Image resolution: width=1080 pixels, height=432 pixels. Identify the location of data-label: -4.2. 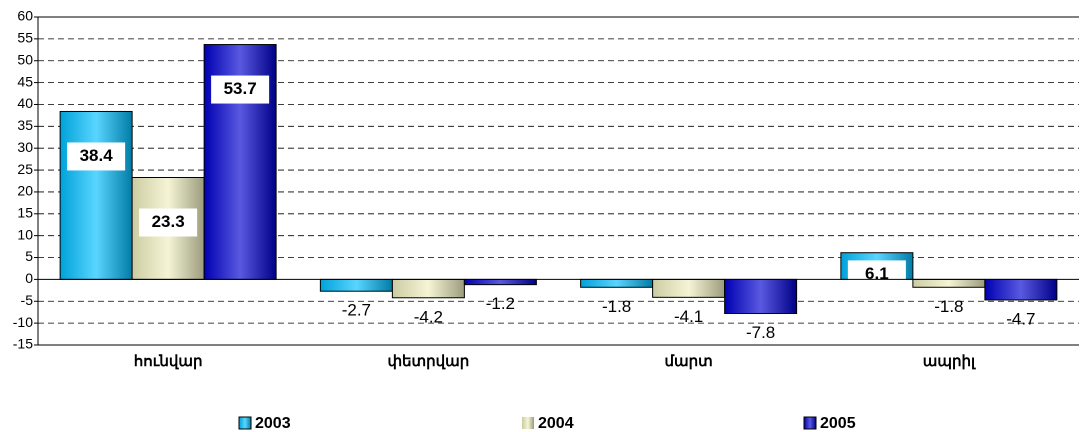
(428, 316).